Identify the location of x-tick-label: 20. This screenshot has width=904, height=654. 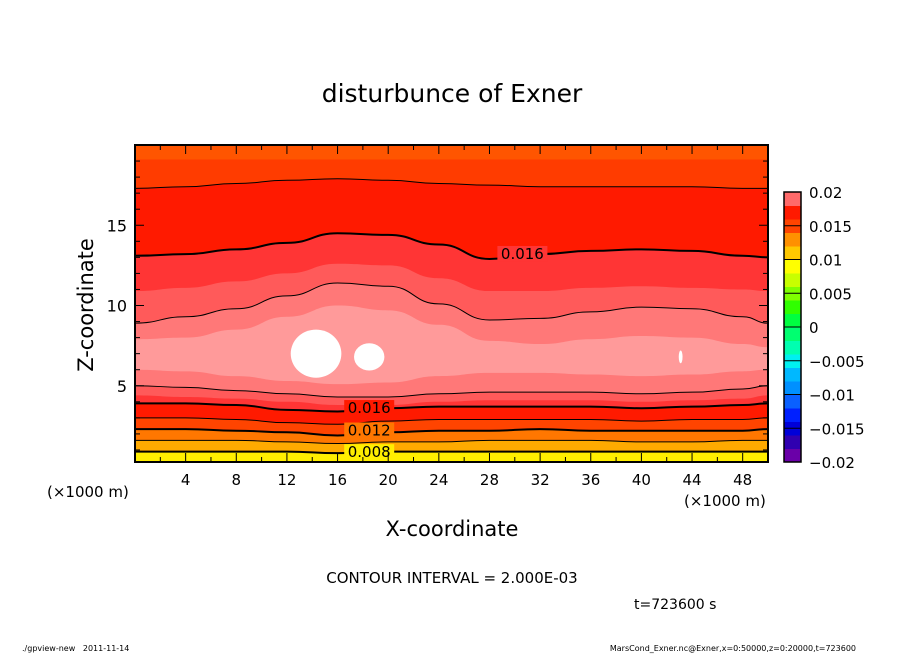
(388, 480).